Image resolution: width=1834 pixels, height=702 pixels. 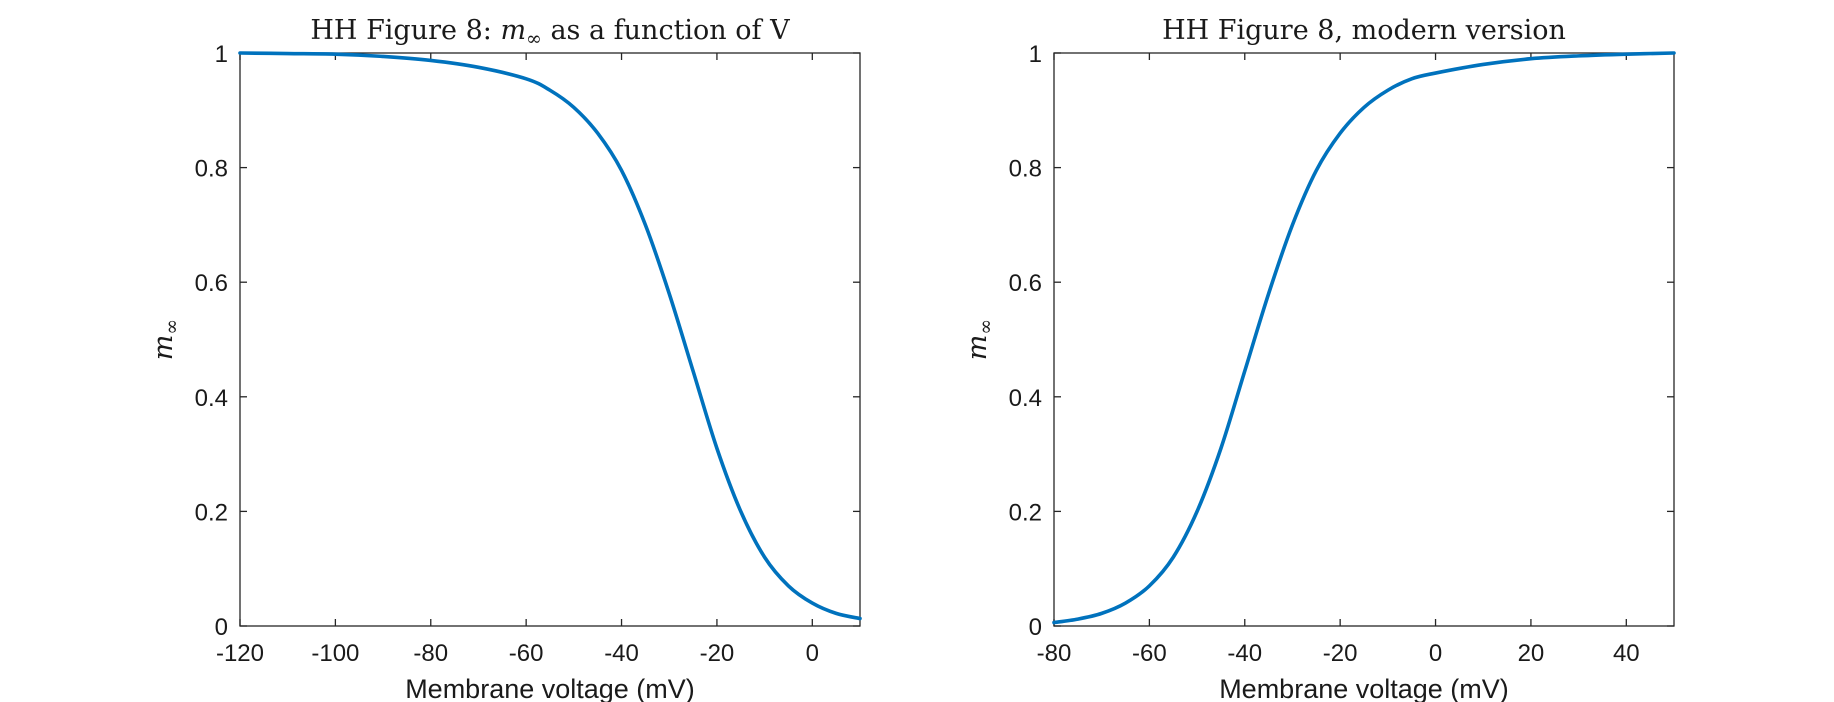 What do you see at coordinates (1531, 653) in the screenshot?
I see `x-tick-label: 20` at bounding box center [1531, 653].